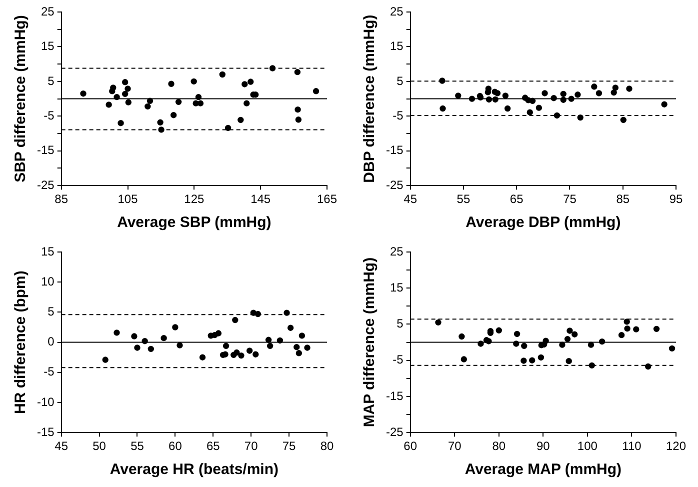 The width and height of the screenshot is (698, 487). Describe the element at coordinates (21, 98) in the screenshot. I see `y-axis-title: SBP difference (mmHg)` at that location.